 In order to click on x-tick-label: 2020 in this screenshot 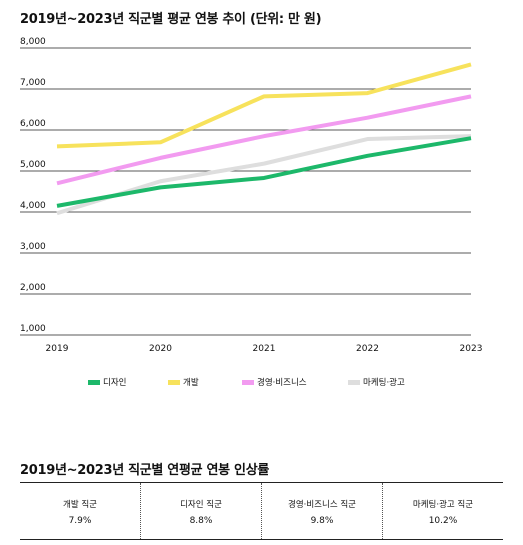, I will do `click(160, 349)`.